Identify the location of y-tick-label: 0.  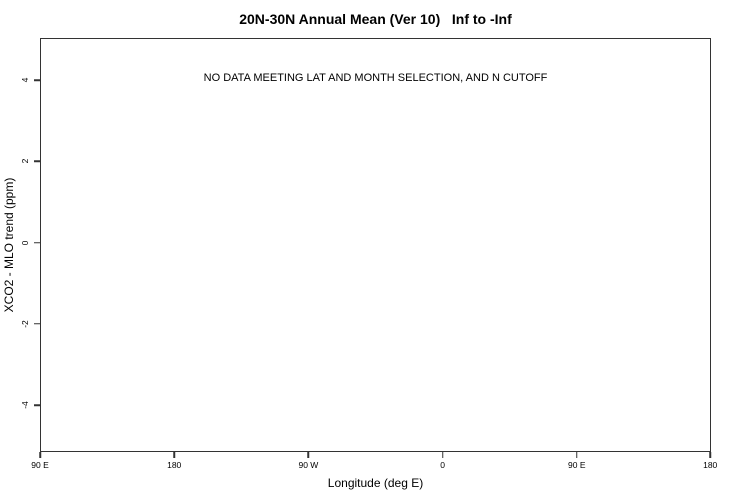
(25, 242).